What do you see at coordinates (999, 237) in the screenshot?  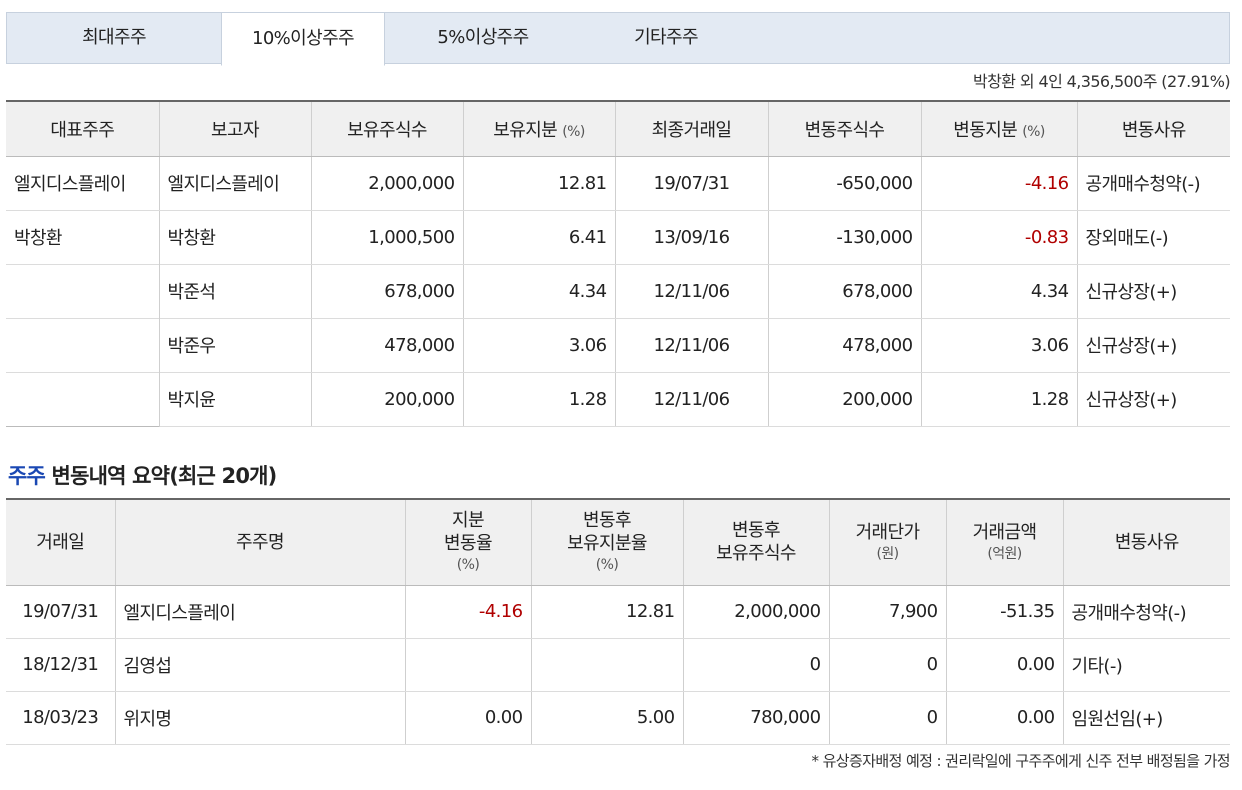 I see `change-stake-cell: -0.83` at bounding box center [999, 237].